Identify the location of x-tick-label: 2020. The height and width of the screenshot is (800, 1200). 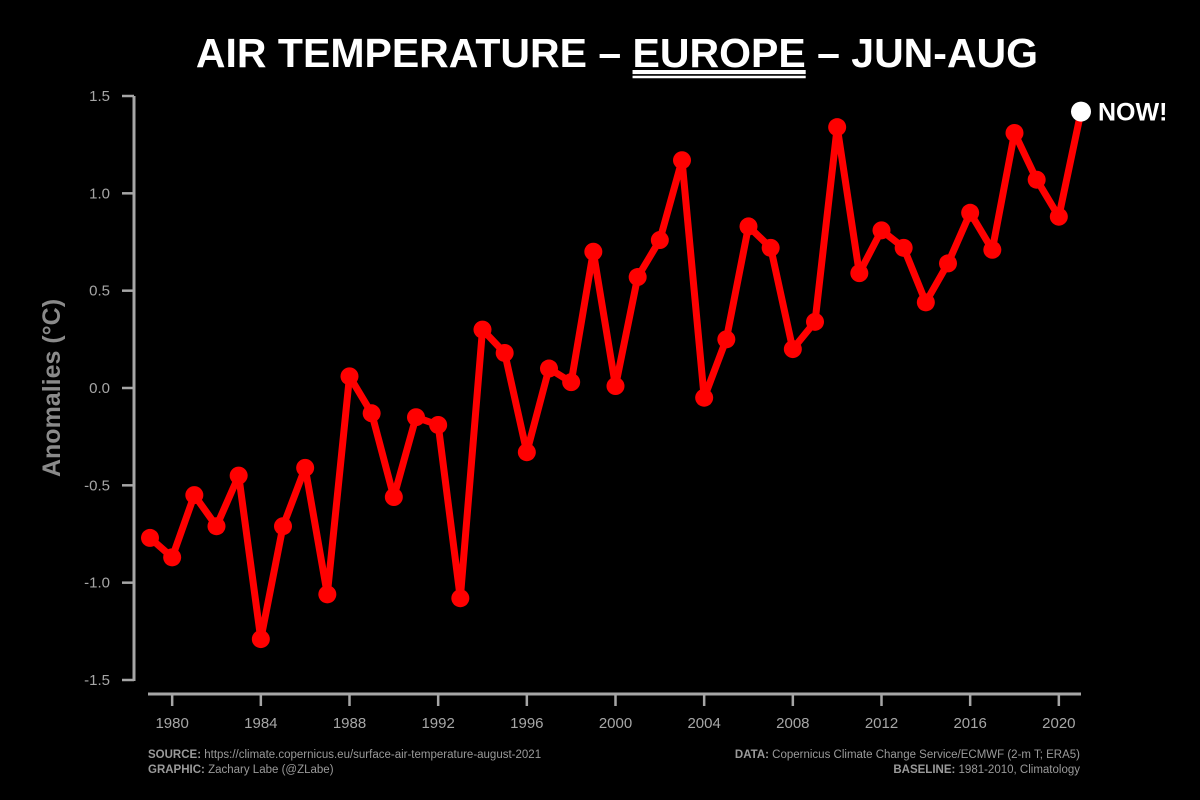
(1058, 723).